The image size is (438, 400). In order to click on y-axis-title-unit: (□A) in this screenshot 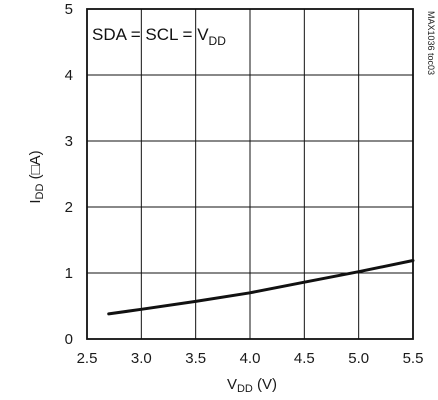, I will do `click(35, 166)`.